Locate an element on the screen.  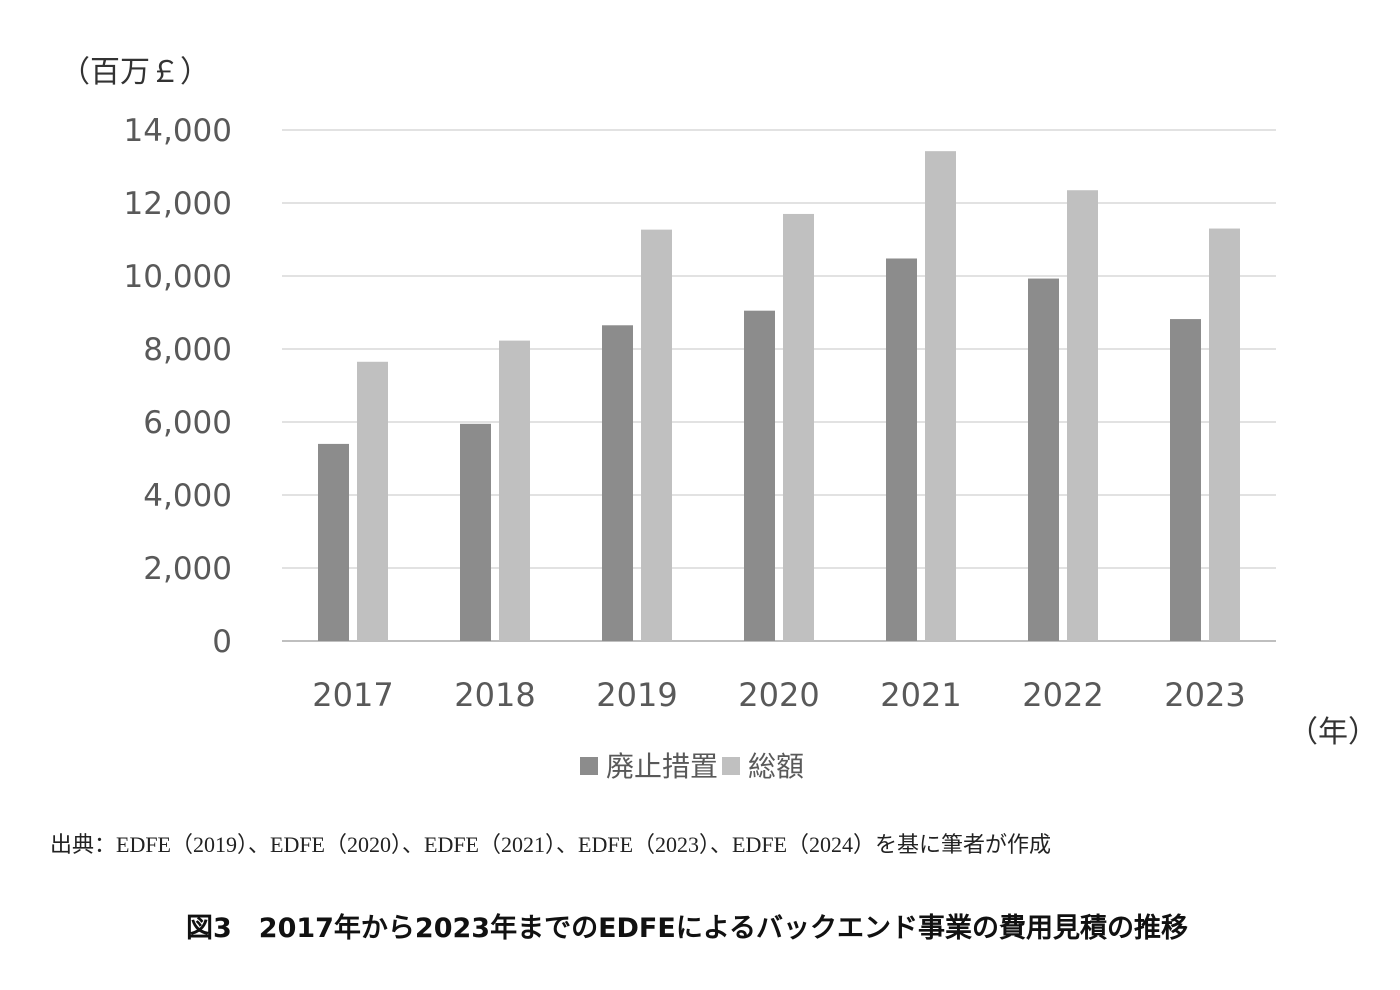
x-tick-label: 2018 is located at coordinates (494, 695).